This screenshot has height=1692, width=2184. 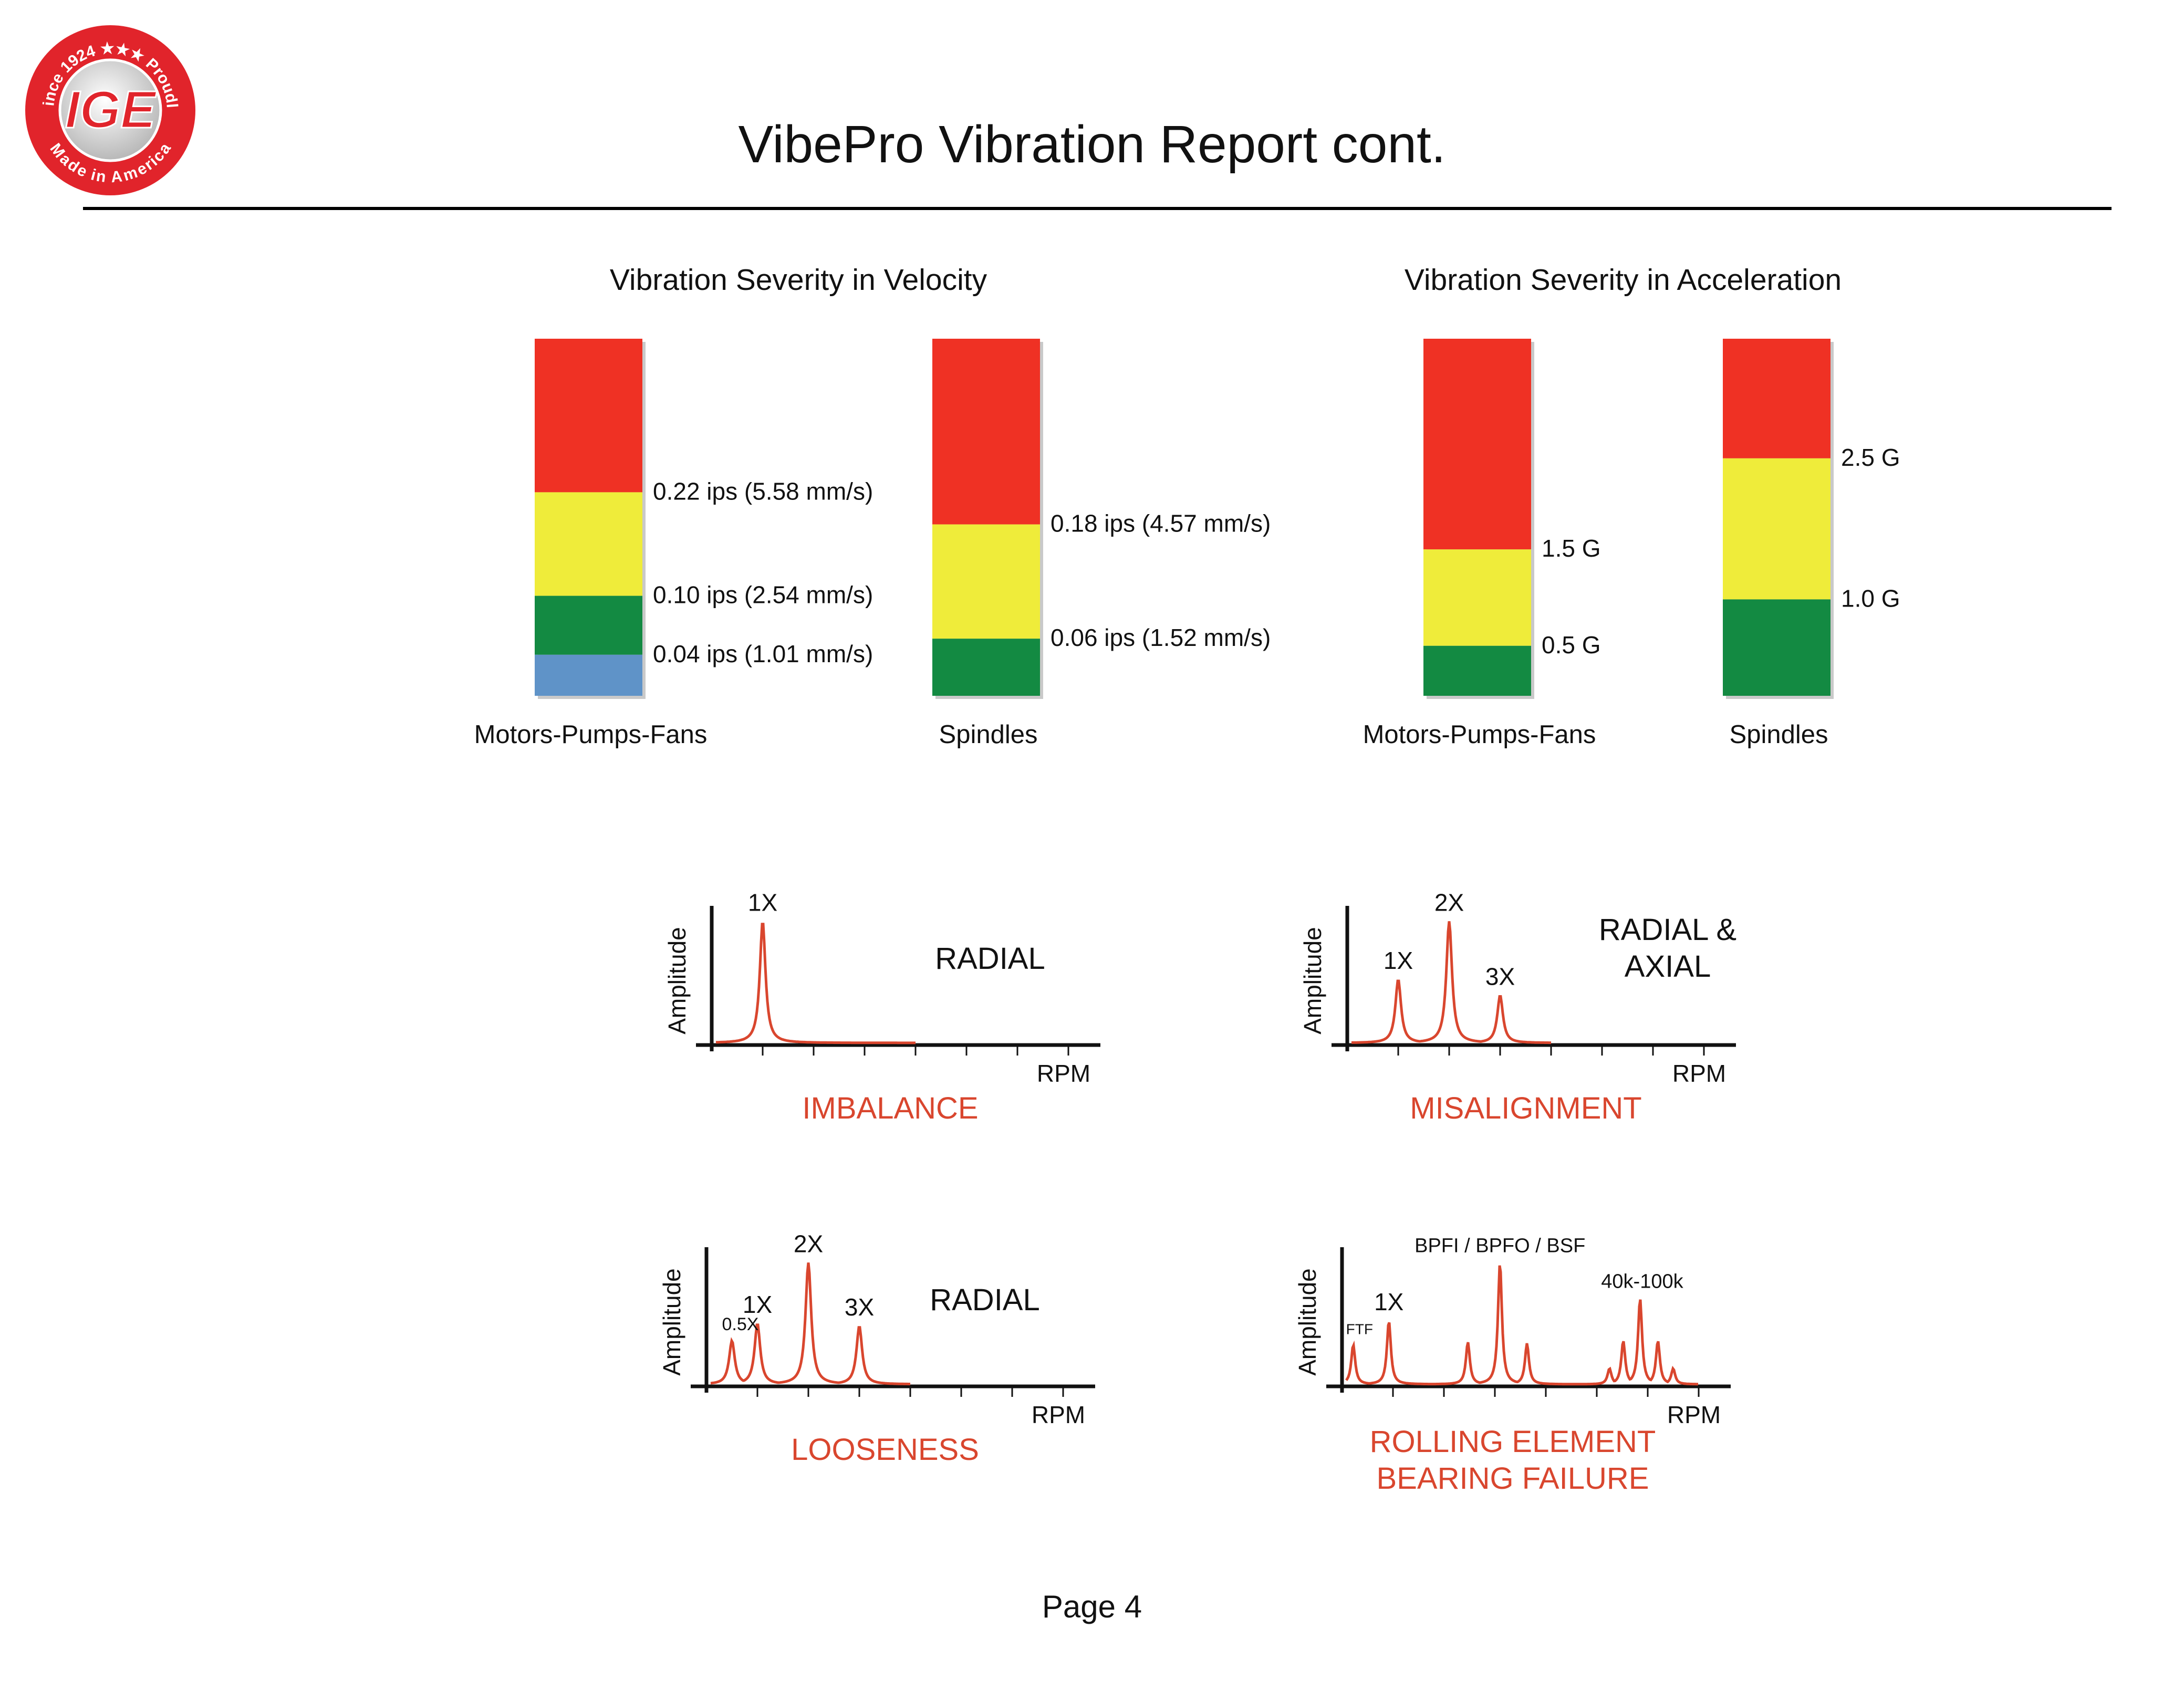 What do you see at coordinates (763, 653) in the screenshot?
I see `threshold-label: 0.04 ips (1.01 mm/s)` at bounding box center [763, 653].